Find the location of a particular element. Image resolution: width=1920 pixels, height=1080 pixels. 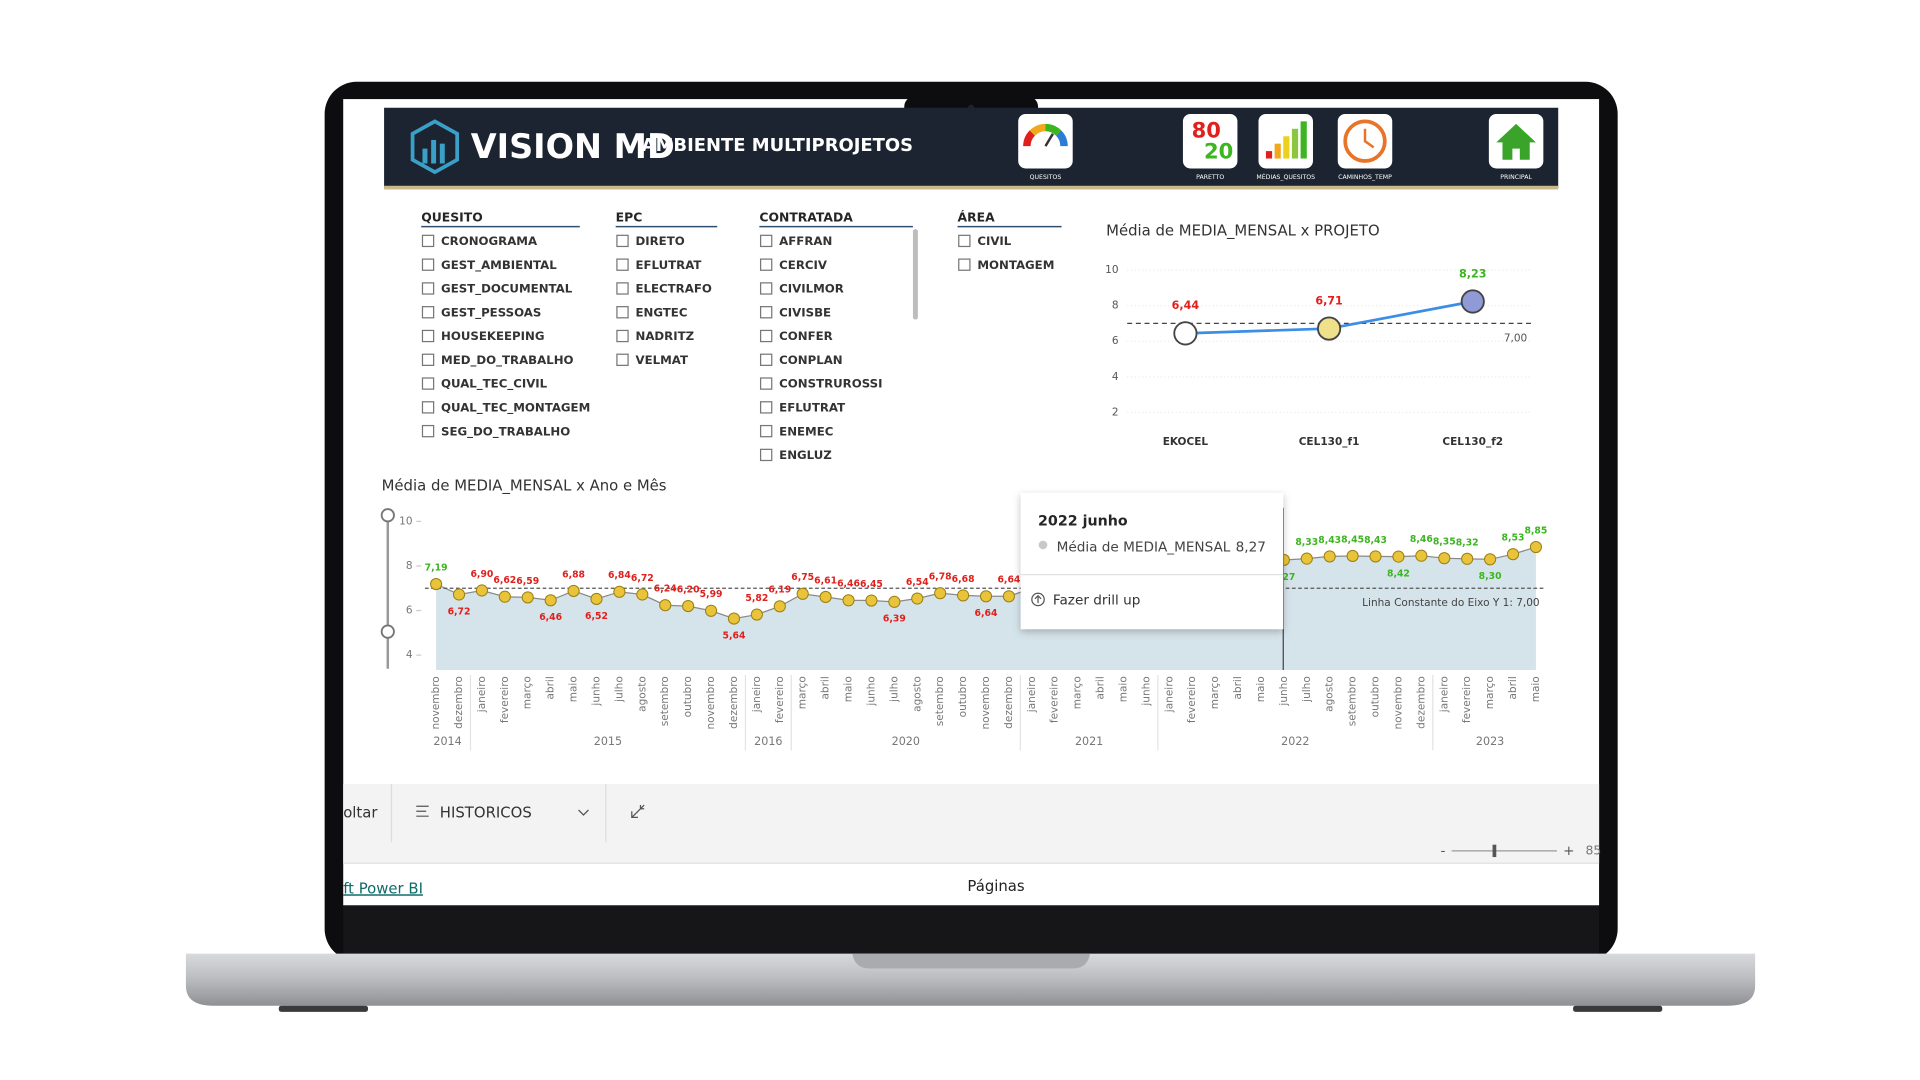

header-subtitle: AMBIENTE MULTIPROJETOS is located at coordinates (777, 145).